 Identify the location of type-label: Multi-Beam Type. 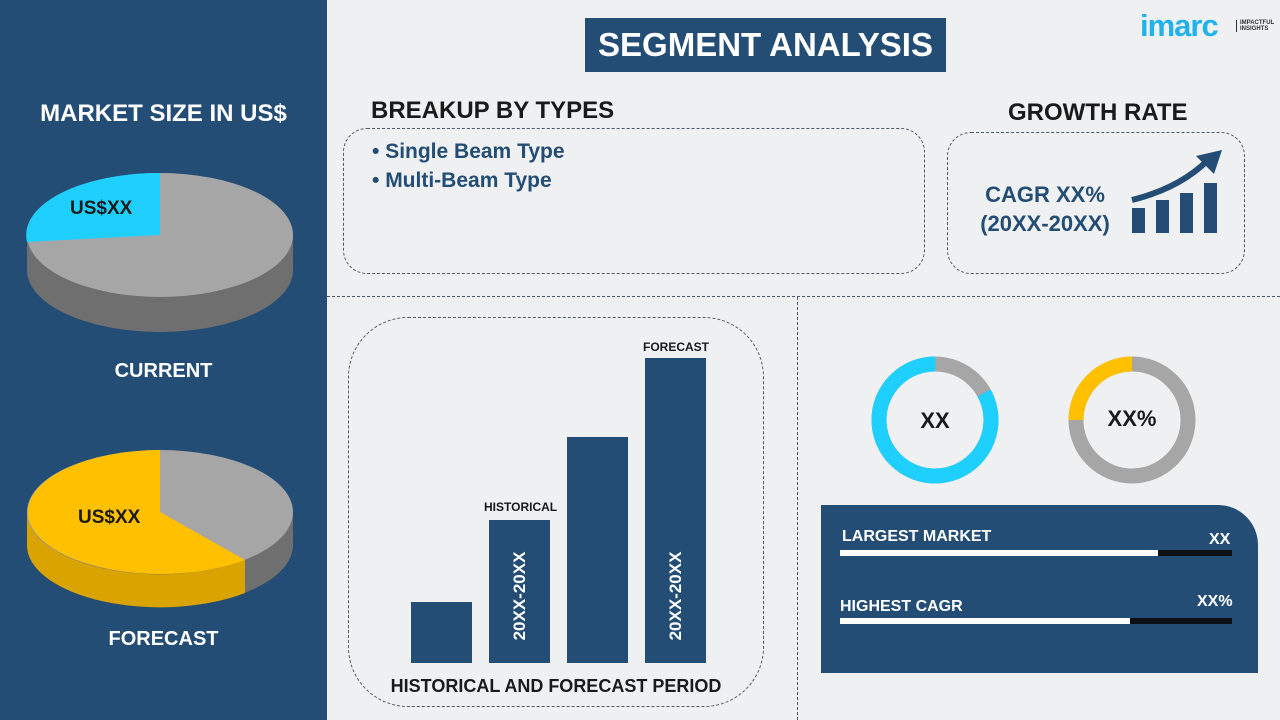
(468, 180).